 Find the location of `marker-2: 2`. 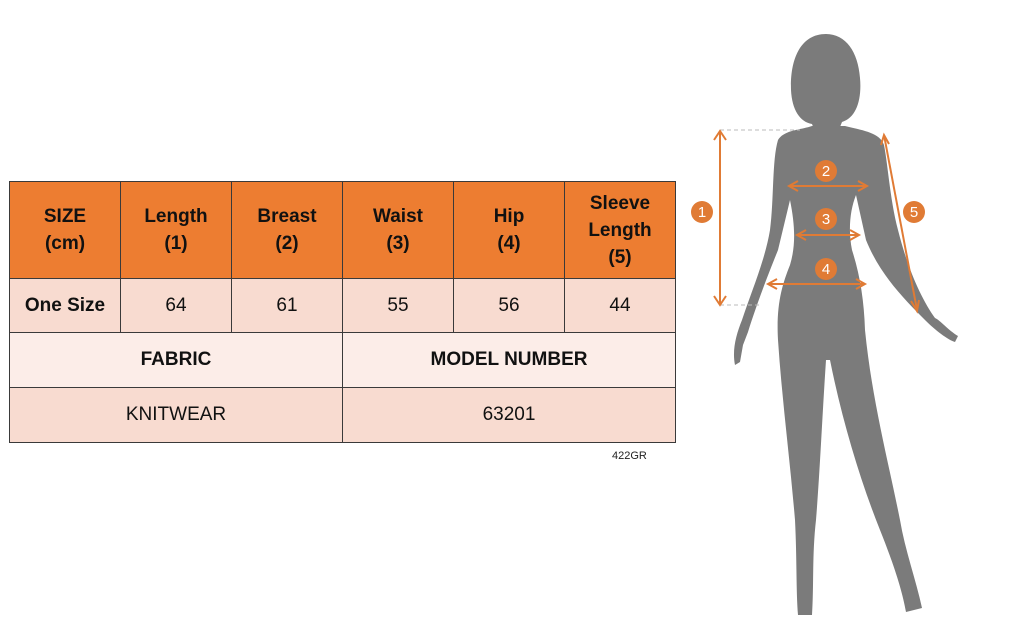

marker-2: 2 is located at coordinates (826, 171).